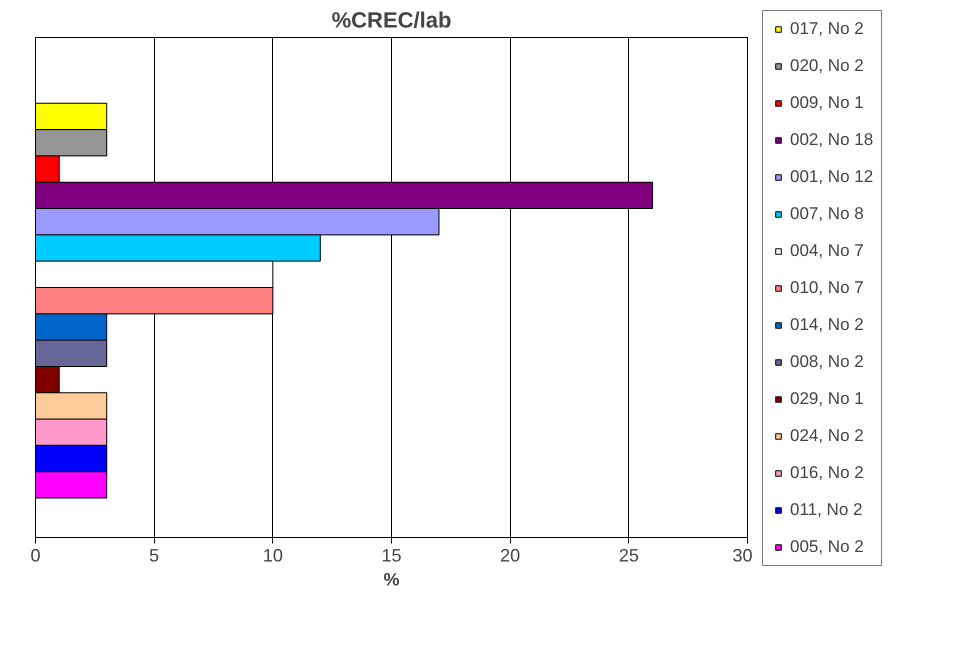 The image size is (955, 655). What do you see at coordinates (827, 547) in the screenshot?
I see `legend-label: 005, No 2` at bounding box center [827, 547].